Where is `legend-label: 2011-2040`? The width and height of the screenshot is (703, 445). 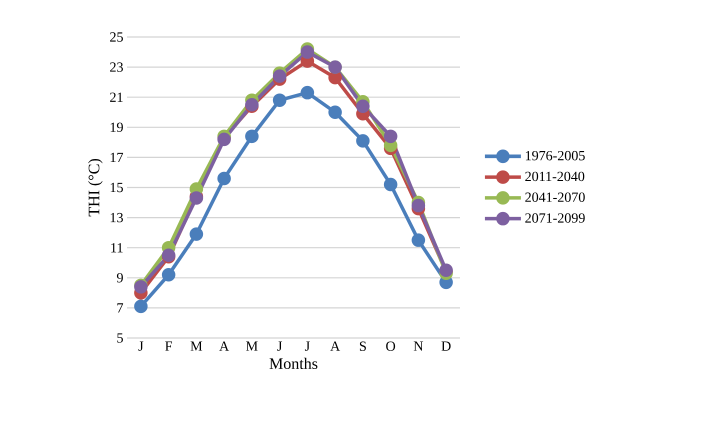 legend-label: 2011-2040 is located at coordinates (554, 177).